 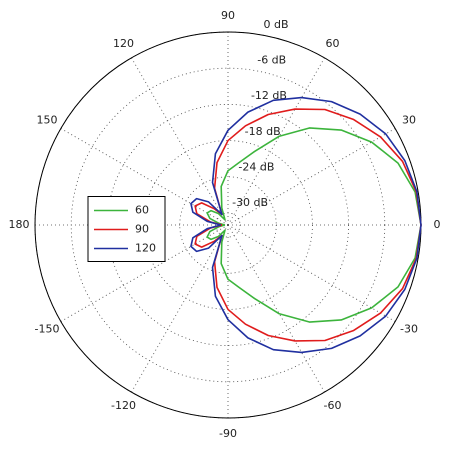 I want to click on legend-label: 90, so click(x=142, y=229).